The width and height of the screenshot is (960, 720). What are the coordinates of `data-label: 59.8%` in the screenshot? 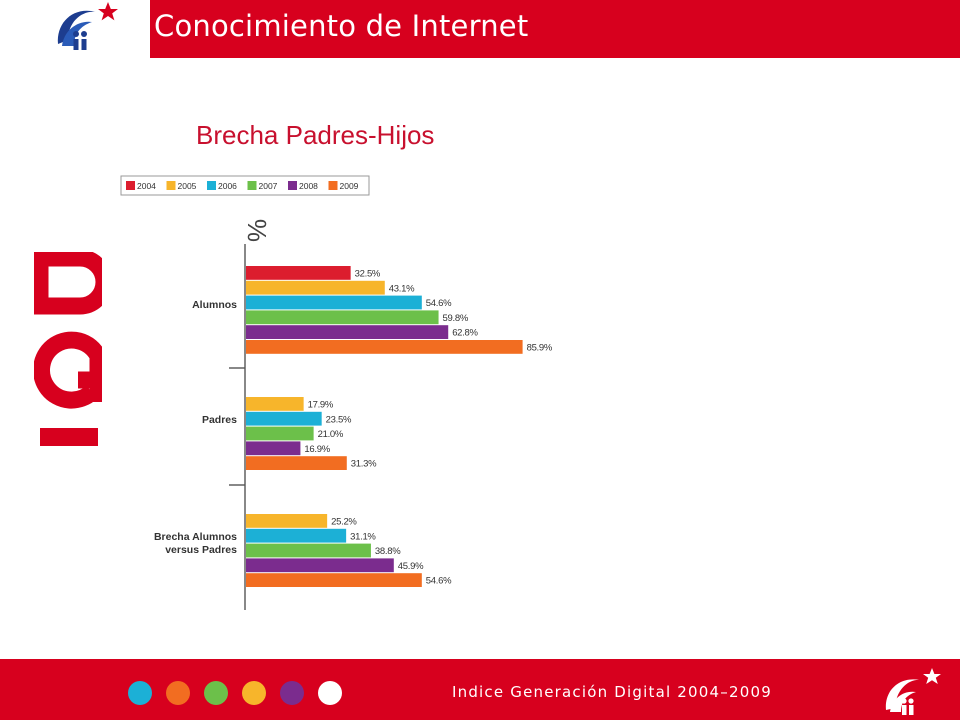 It's located at (456, 318).